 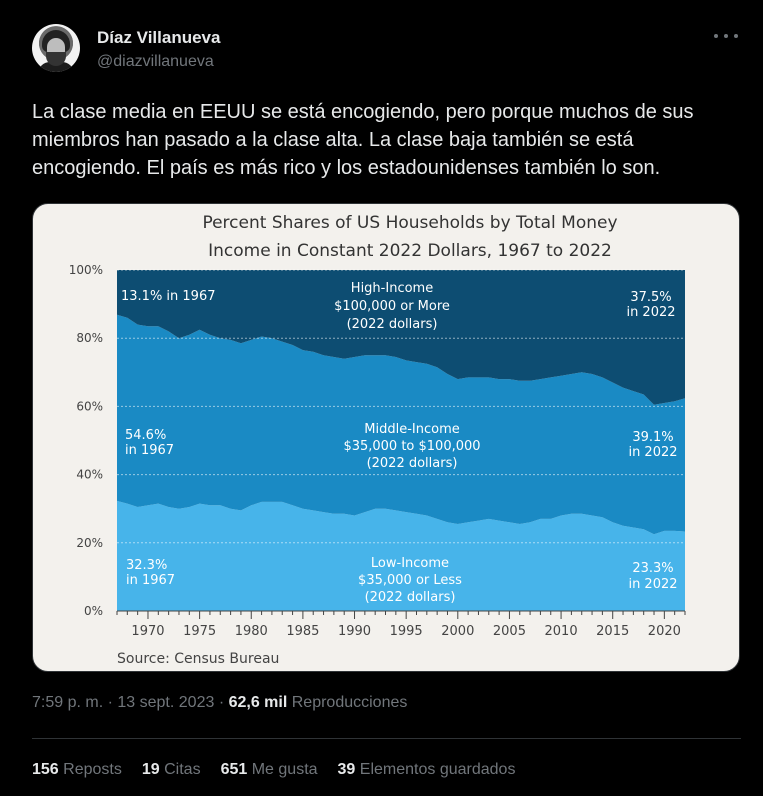 I want to click on views-count: 62,6 mil, so click(x=258, y=702).